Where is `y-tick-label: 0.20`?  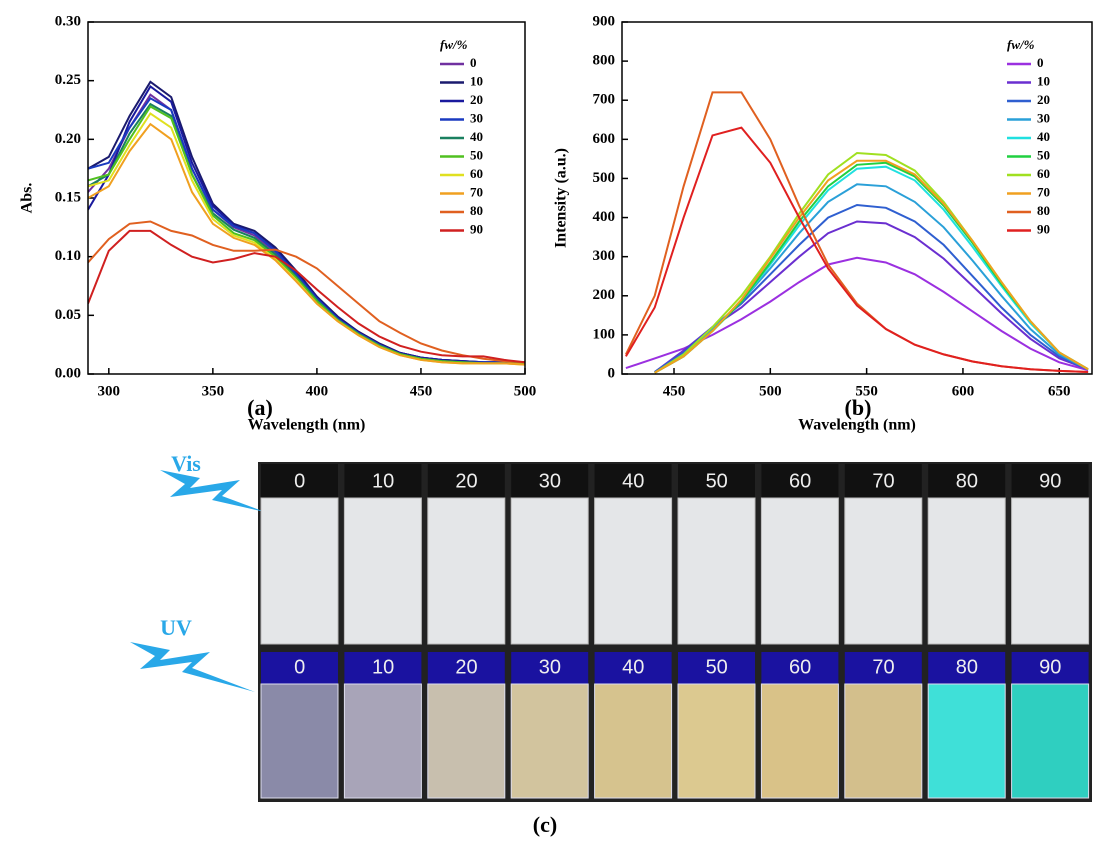
y-tick-label: 0.20 is located at coordinates (68, 139).